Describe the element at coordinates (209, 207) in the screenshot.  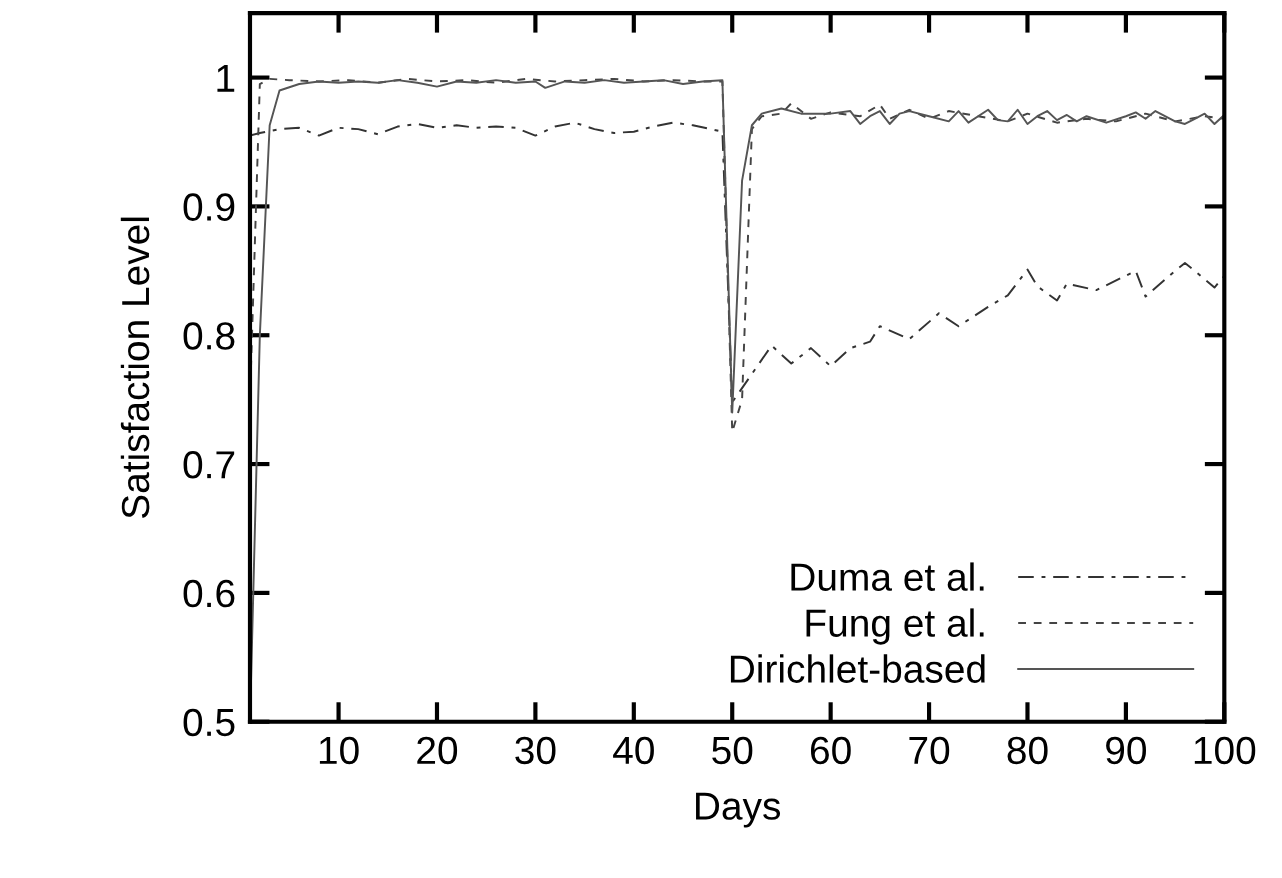
I see `y-tick-label: 0.9` at that location.